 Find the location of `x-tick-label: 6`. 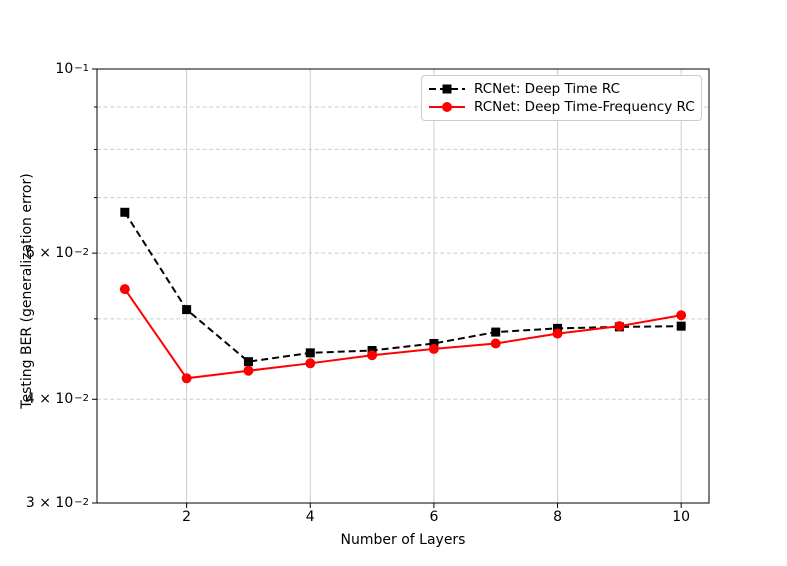

x-tick-label: 6 is located at coordinates (434, 517).